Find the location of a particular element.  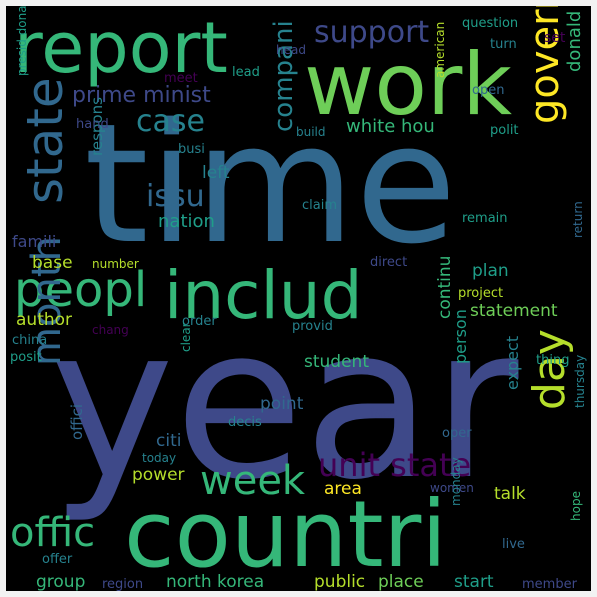

word-report: report is located at coordinates (121, 48).